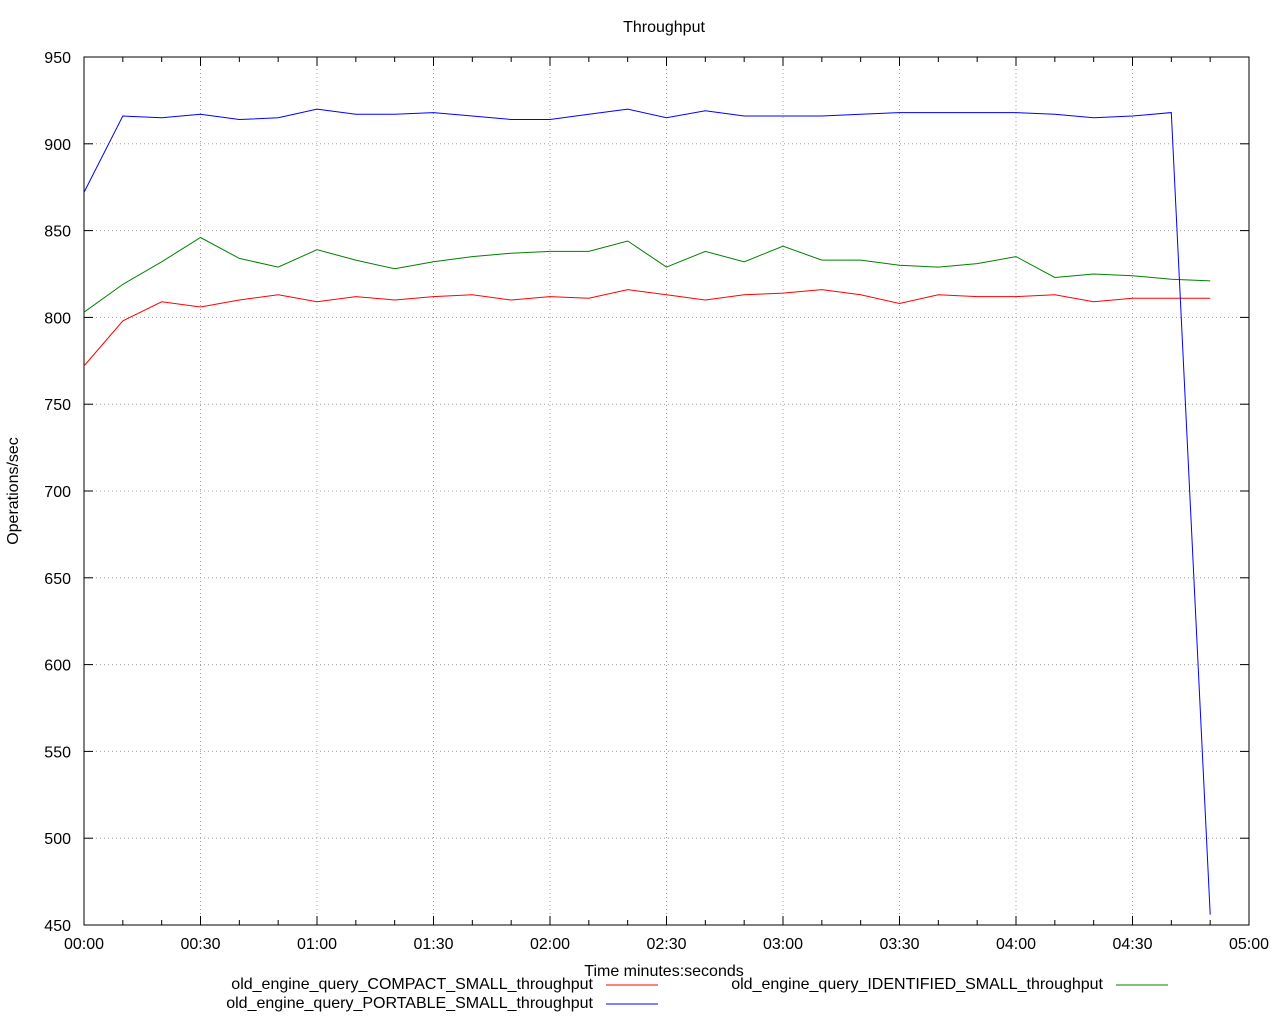 The image size is (1280, 1024). What do you see at coordinates (1016, 944) in the screenshot?
I see `x-tick-label: 04:00` at bounding box center [1016, 944].